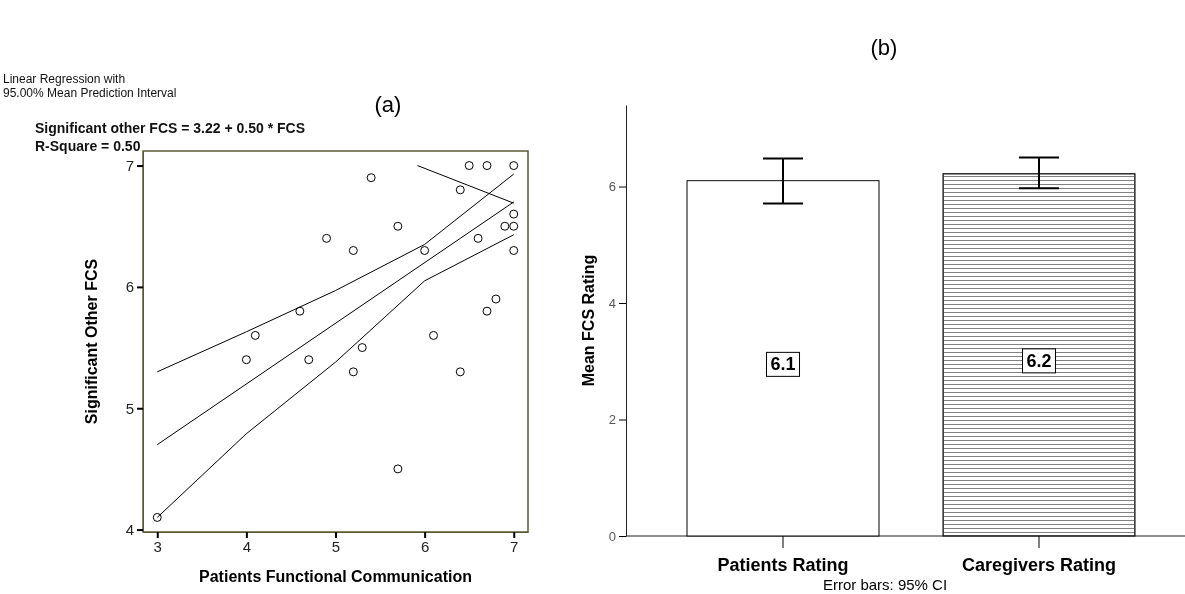  Describe the element at coordinates (885, 584) in the screenshot. I see `text: Error bars: 95% CI` at that location.